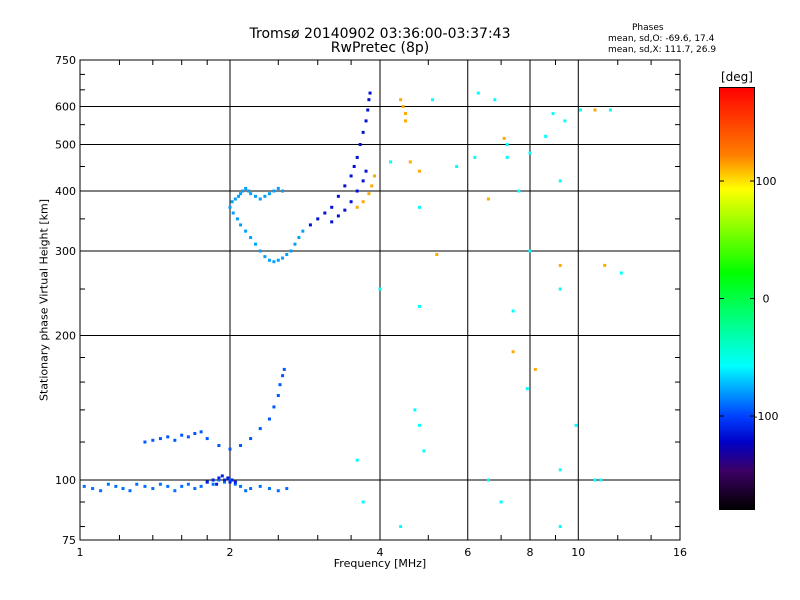  I want to click on x-tick-label: 2, so click(230, 552).